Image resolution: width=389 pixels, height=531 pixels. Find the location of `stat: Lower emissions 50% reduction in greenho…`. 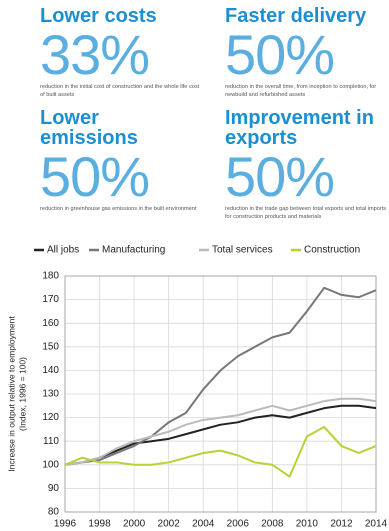

stat: Lower emissions 50% reduction in greenho… is located at coordinates (118, 160).